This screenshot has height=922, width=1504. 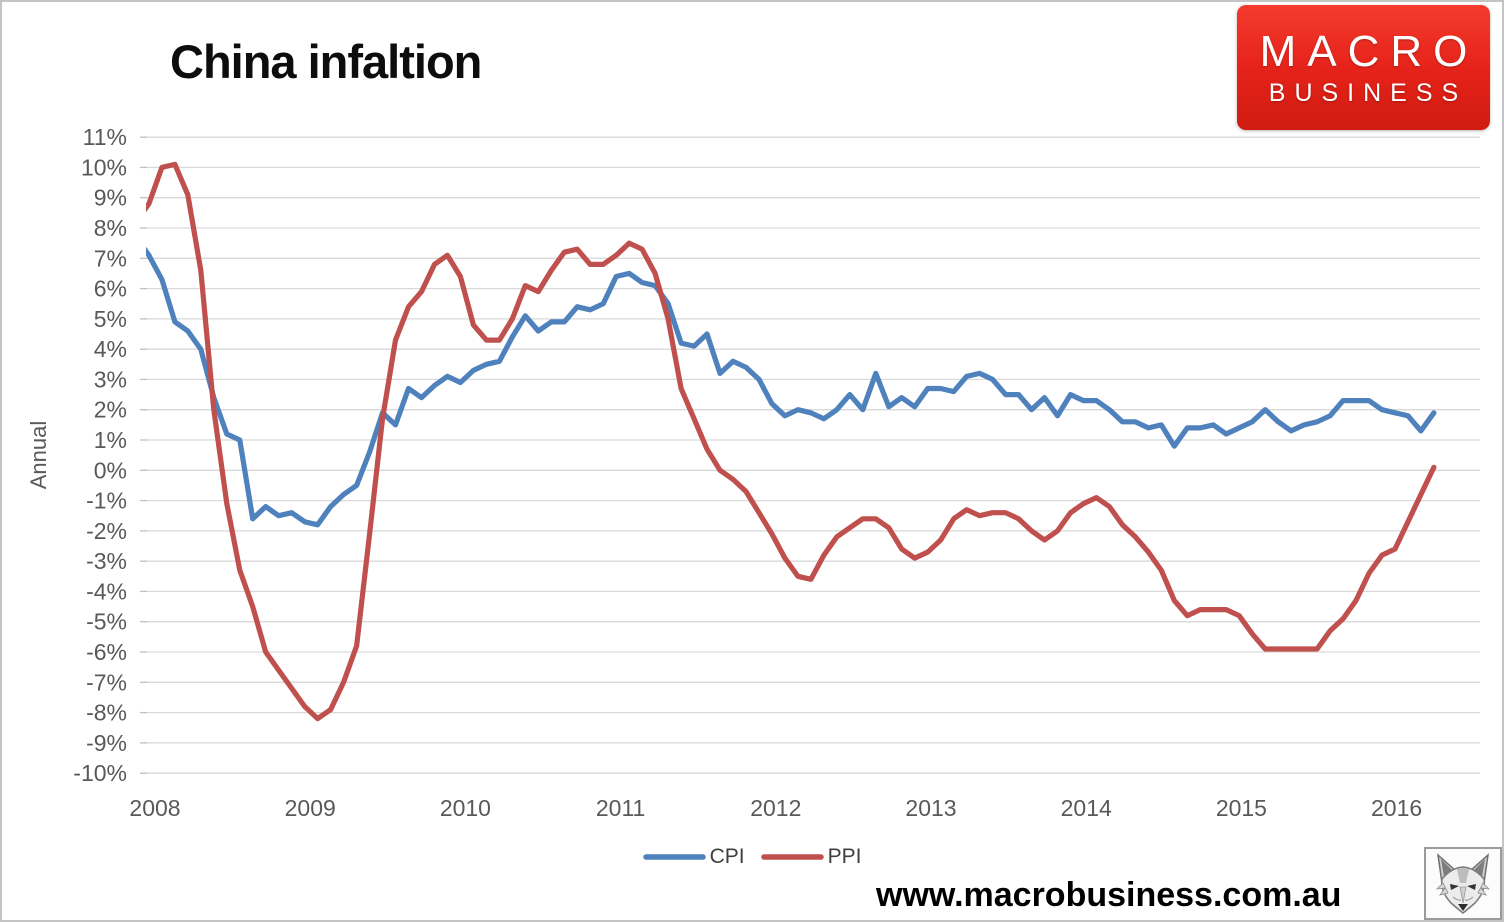 What do you see at coordinates (620, 808) in the screenshot?
I see `x-axis-tick-label: 2011` at bounding box center [620, 808].